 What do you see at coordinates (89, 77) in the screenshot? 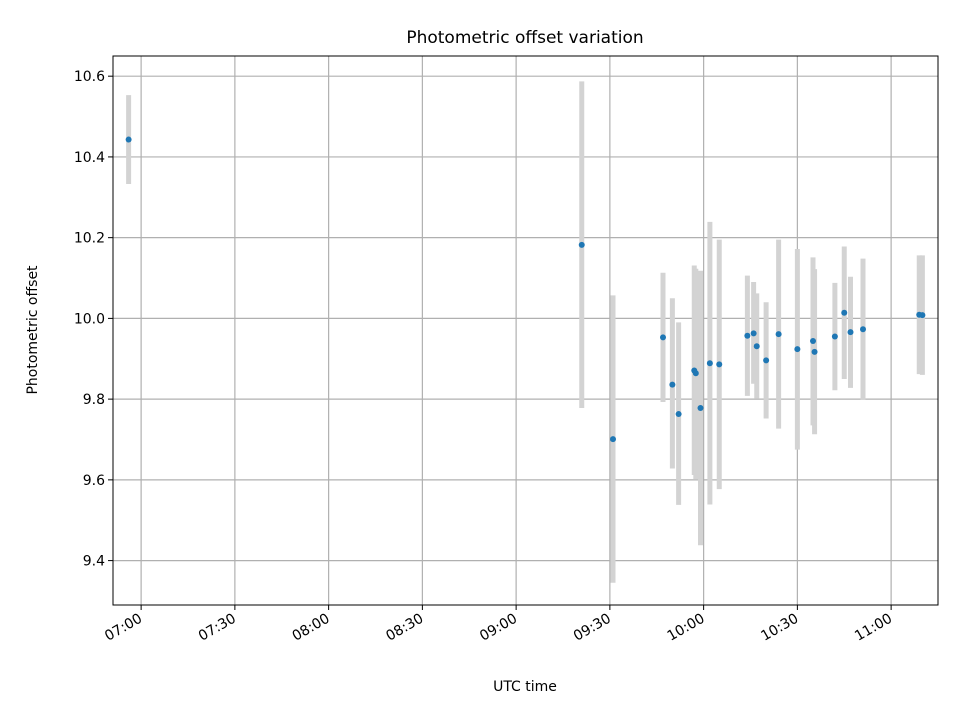
I see `y-tick-label: 10.6` at bounding box center [89, 77].